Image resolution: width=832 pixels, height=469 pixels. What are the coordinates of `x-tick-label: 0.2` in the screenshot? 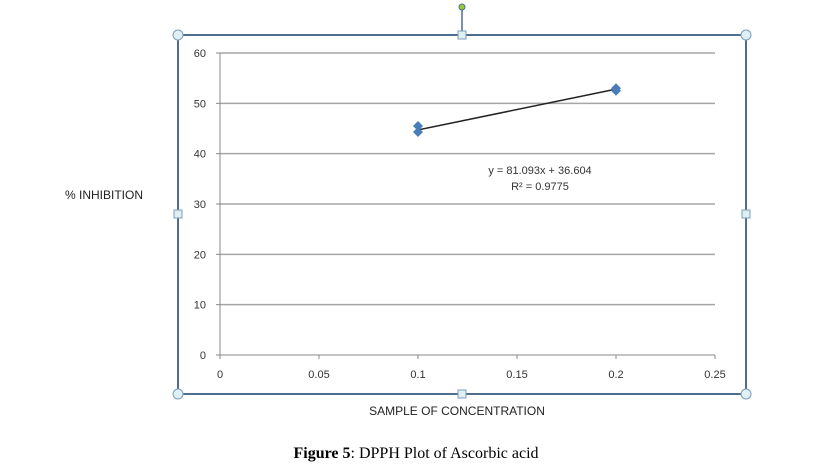 It's located at (615, 375).